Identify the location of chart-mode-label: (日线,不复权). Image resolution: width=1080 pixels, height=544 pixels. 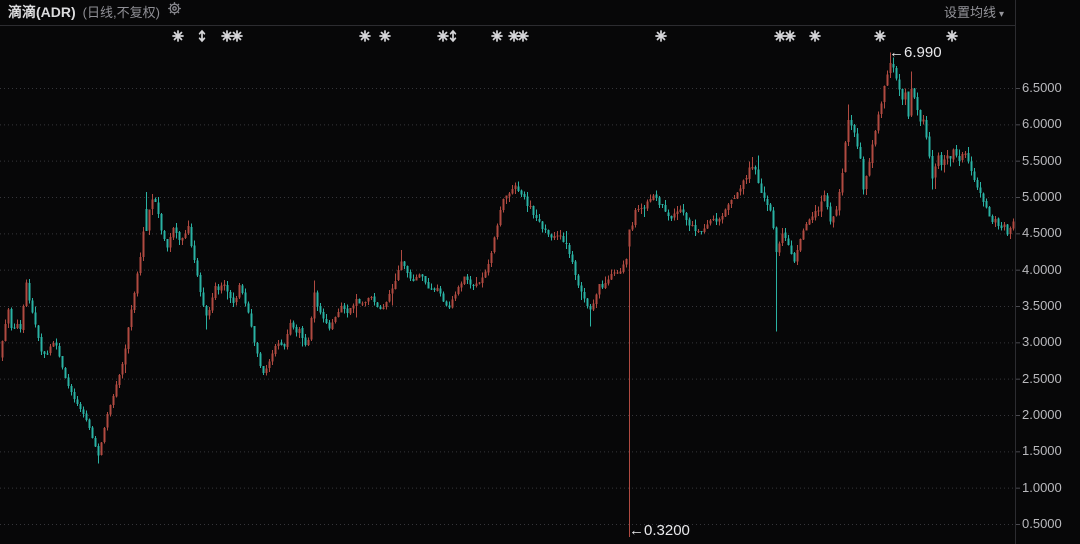
(121, 12).